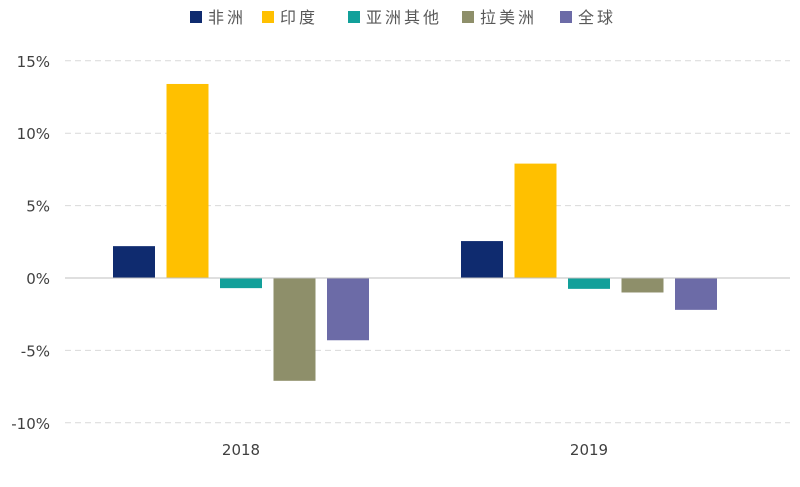 The width and height of the screenshot is (800, 487). What do you see at coordinates (33, 134) in the screenshot?
I see `y-tick-label: 10%` at bounding box center [33, 134].